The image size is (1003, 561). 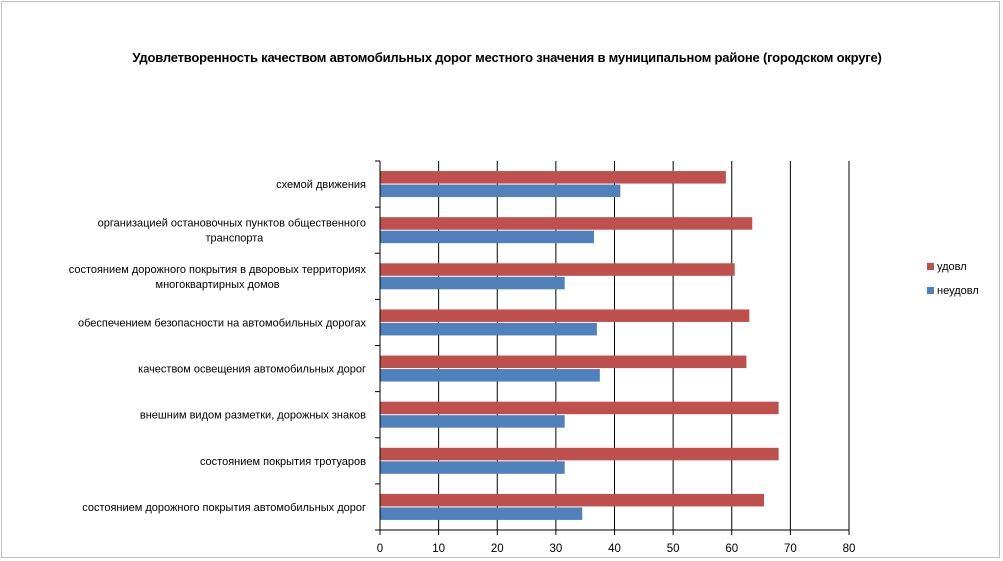 What do you see at coordinates (253, 416) in the screenshot?
I see `category-label: внешним видом разметки, дорожных знаков` at bounding box center [253, 416].